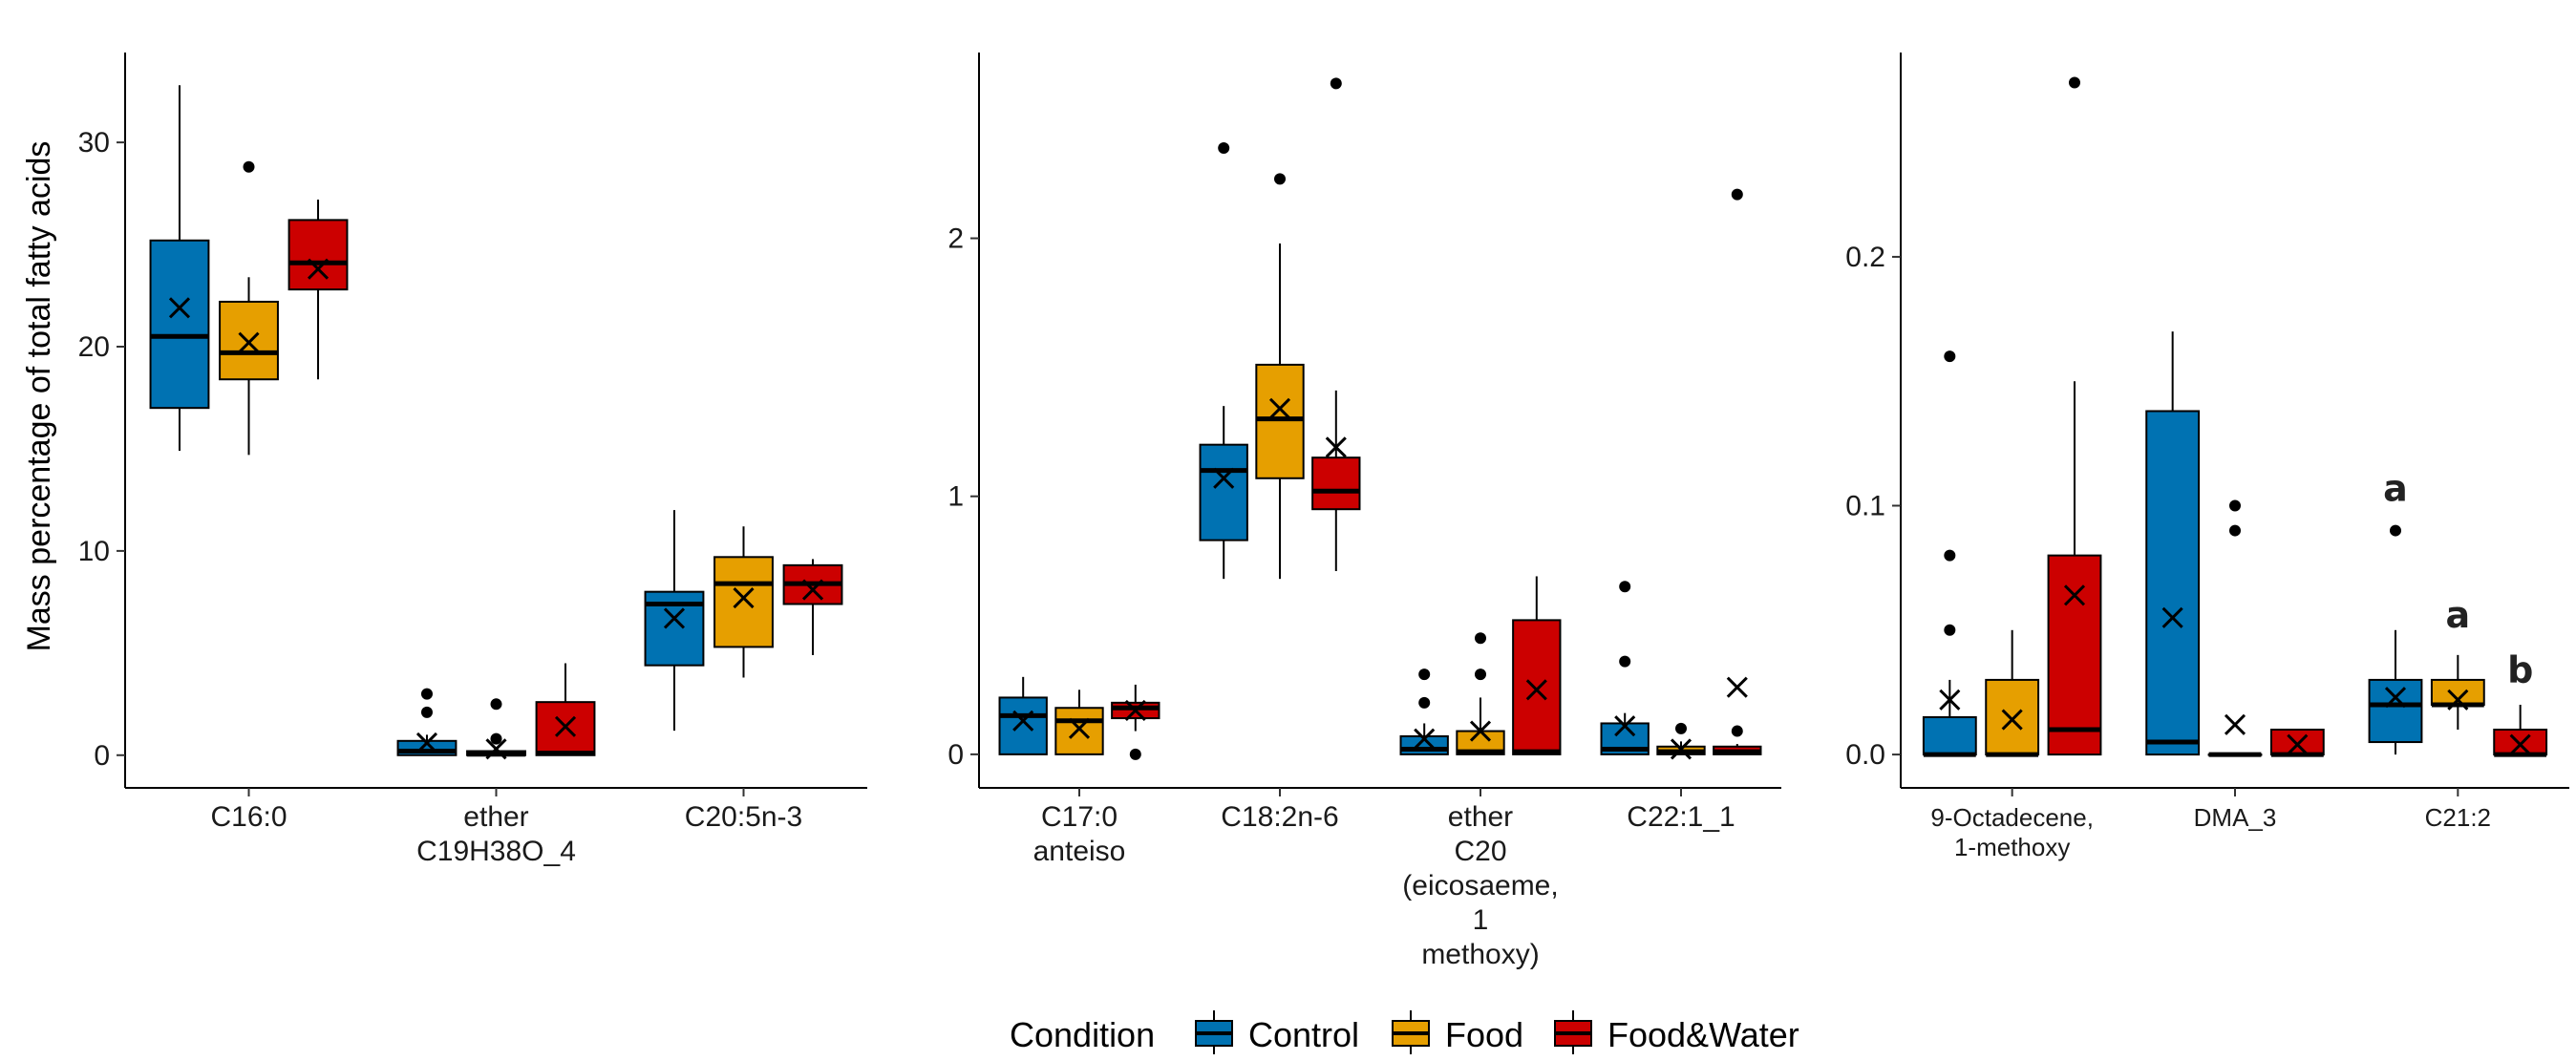  What do you see at coordinates (1480, 885) in the screenshot?
I see `x-tick-label: ether C20 (eicosaeme, 1 methoxy)` at bounding box center [1480, 885].